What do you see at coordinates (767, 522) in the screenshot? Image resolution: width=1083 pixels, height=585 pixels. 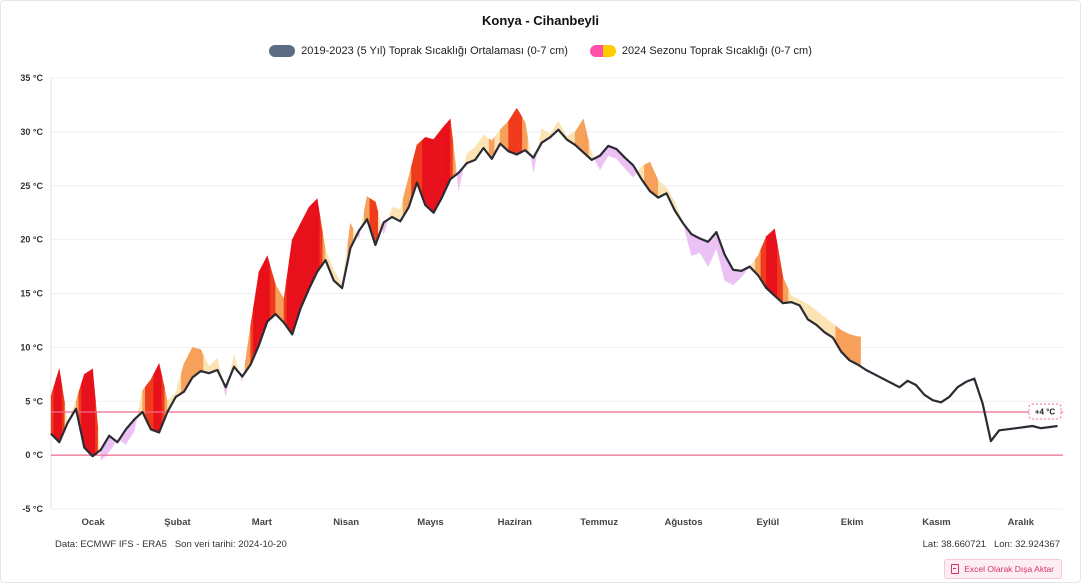 I see `x-tick-label: Eylül` at bounding box center [767, 522].